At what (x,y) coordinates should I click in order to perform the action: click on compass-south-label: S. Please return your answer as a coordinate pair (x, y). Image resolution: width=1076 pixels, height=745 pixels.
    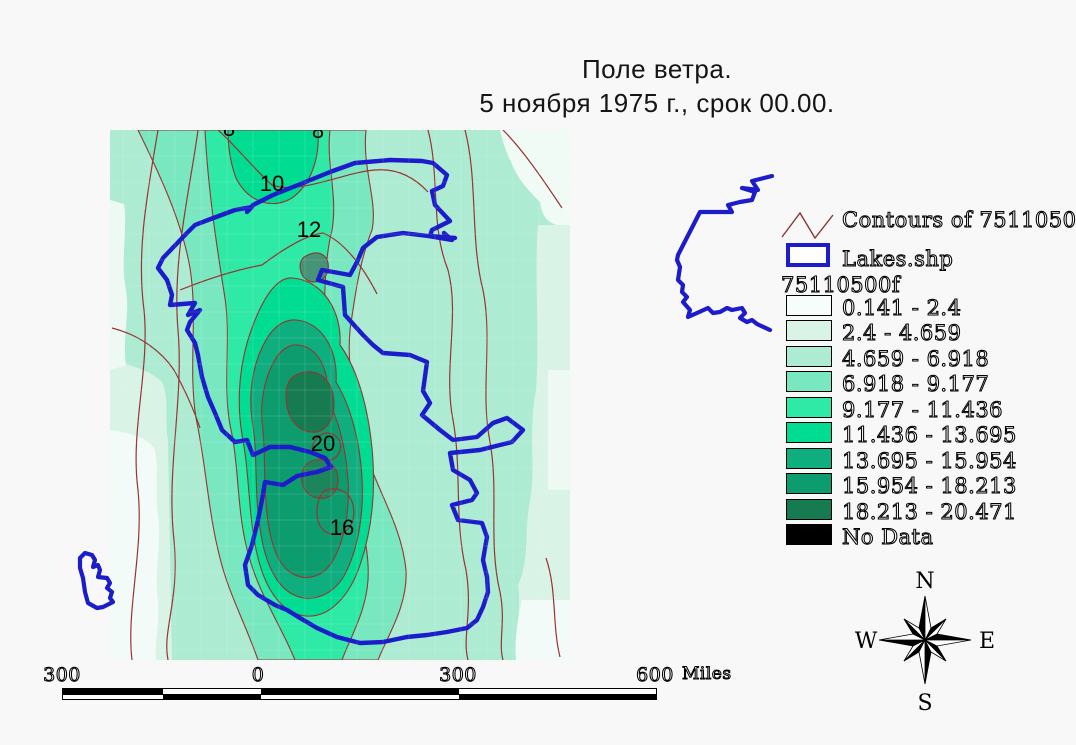
    Looking at the image, I should click on (924, 703).